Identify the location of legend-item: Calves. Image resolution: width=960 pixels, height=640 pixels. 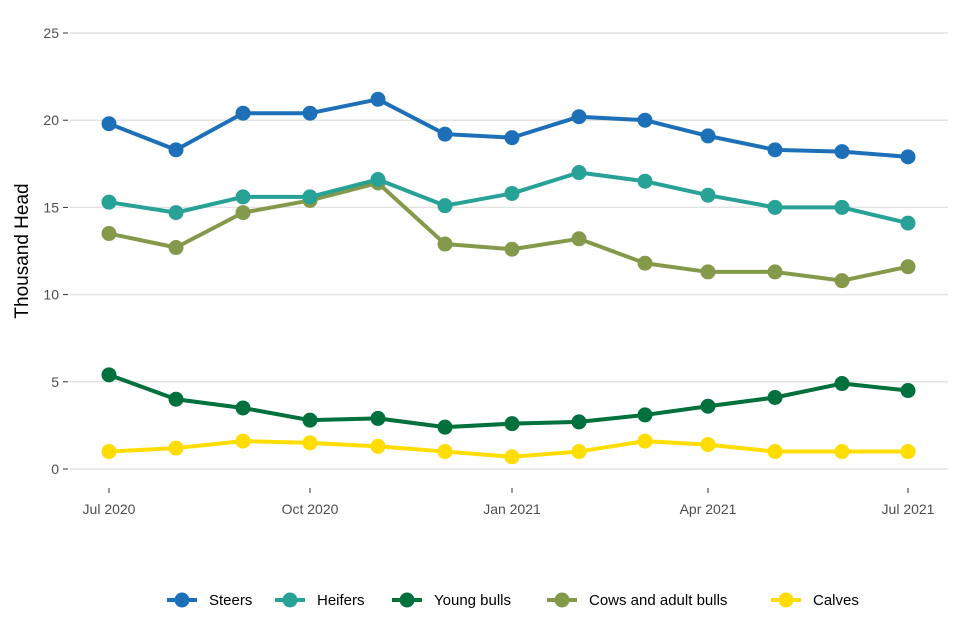
(815, 600).